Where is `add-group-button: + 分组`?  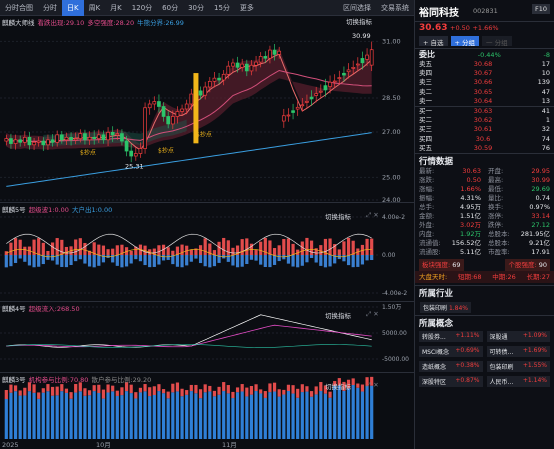 add-group-button: + 分组 is located at coordinates (465, 41).